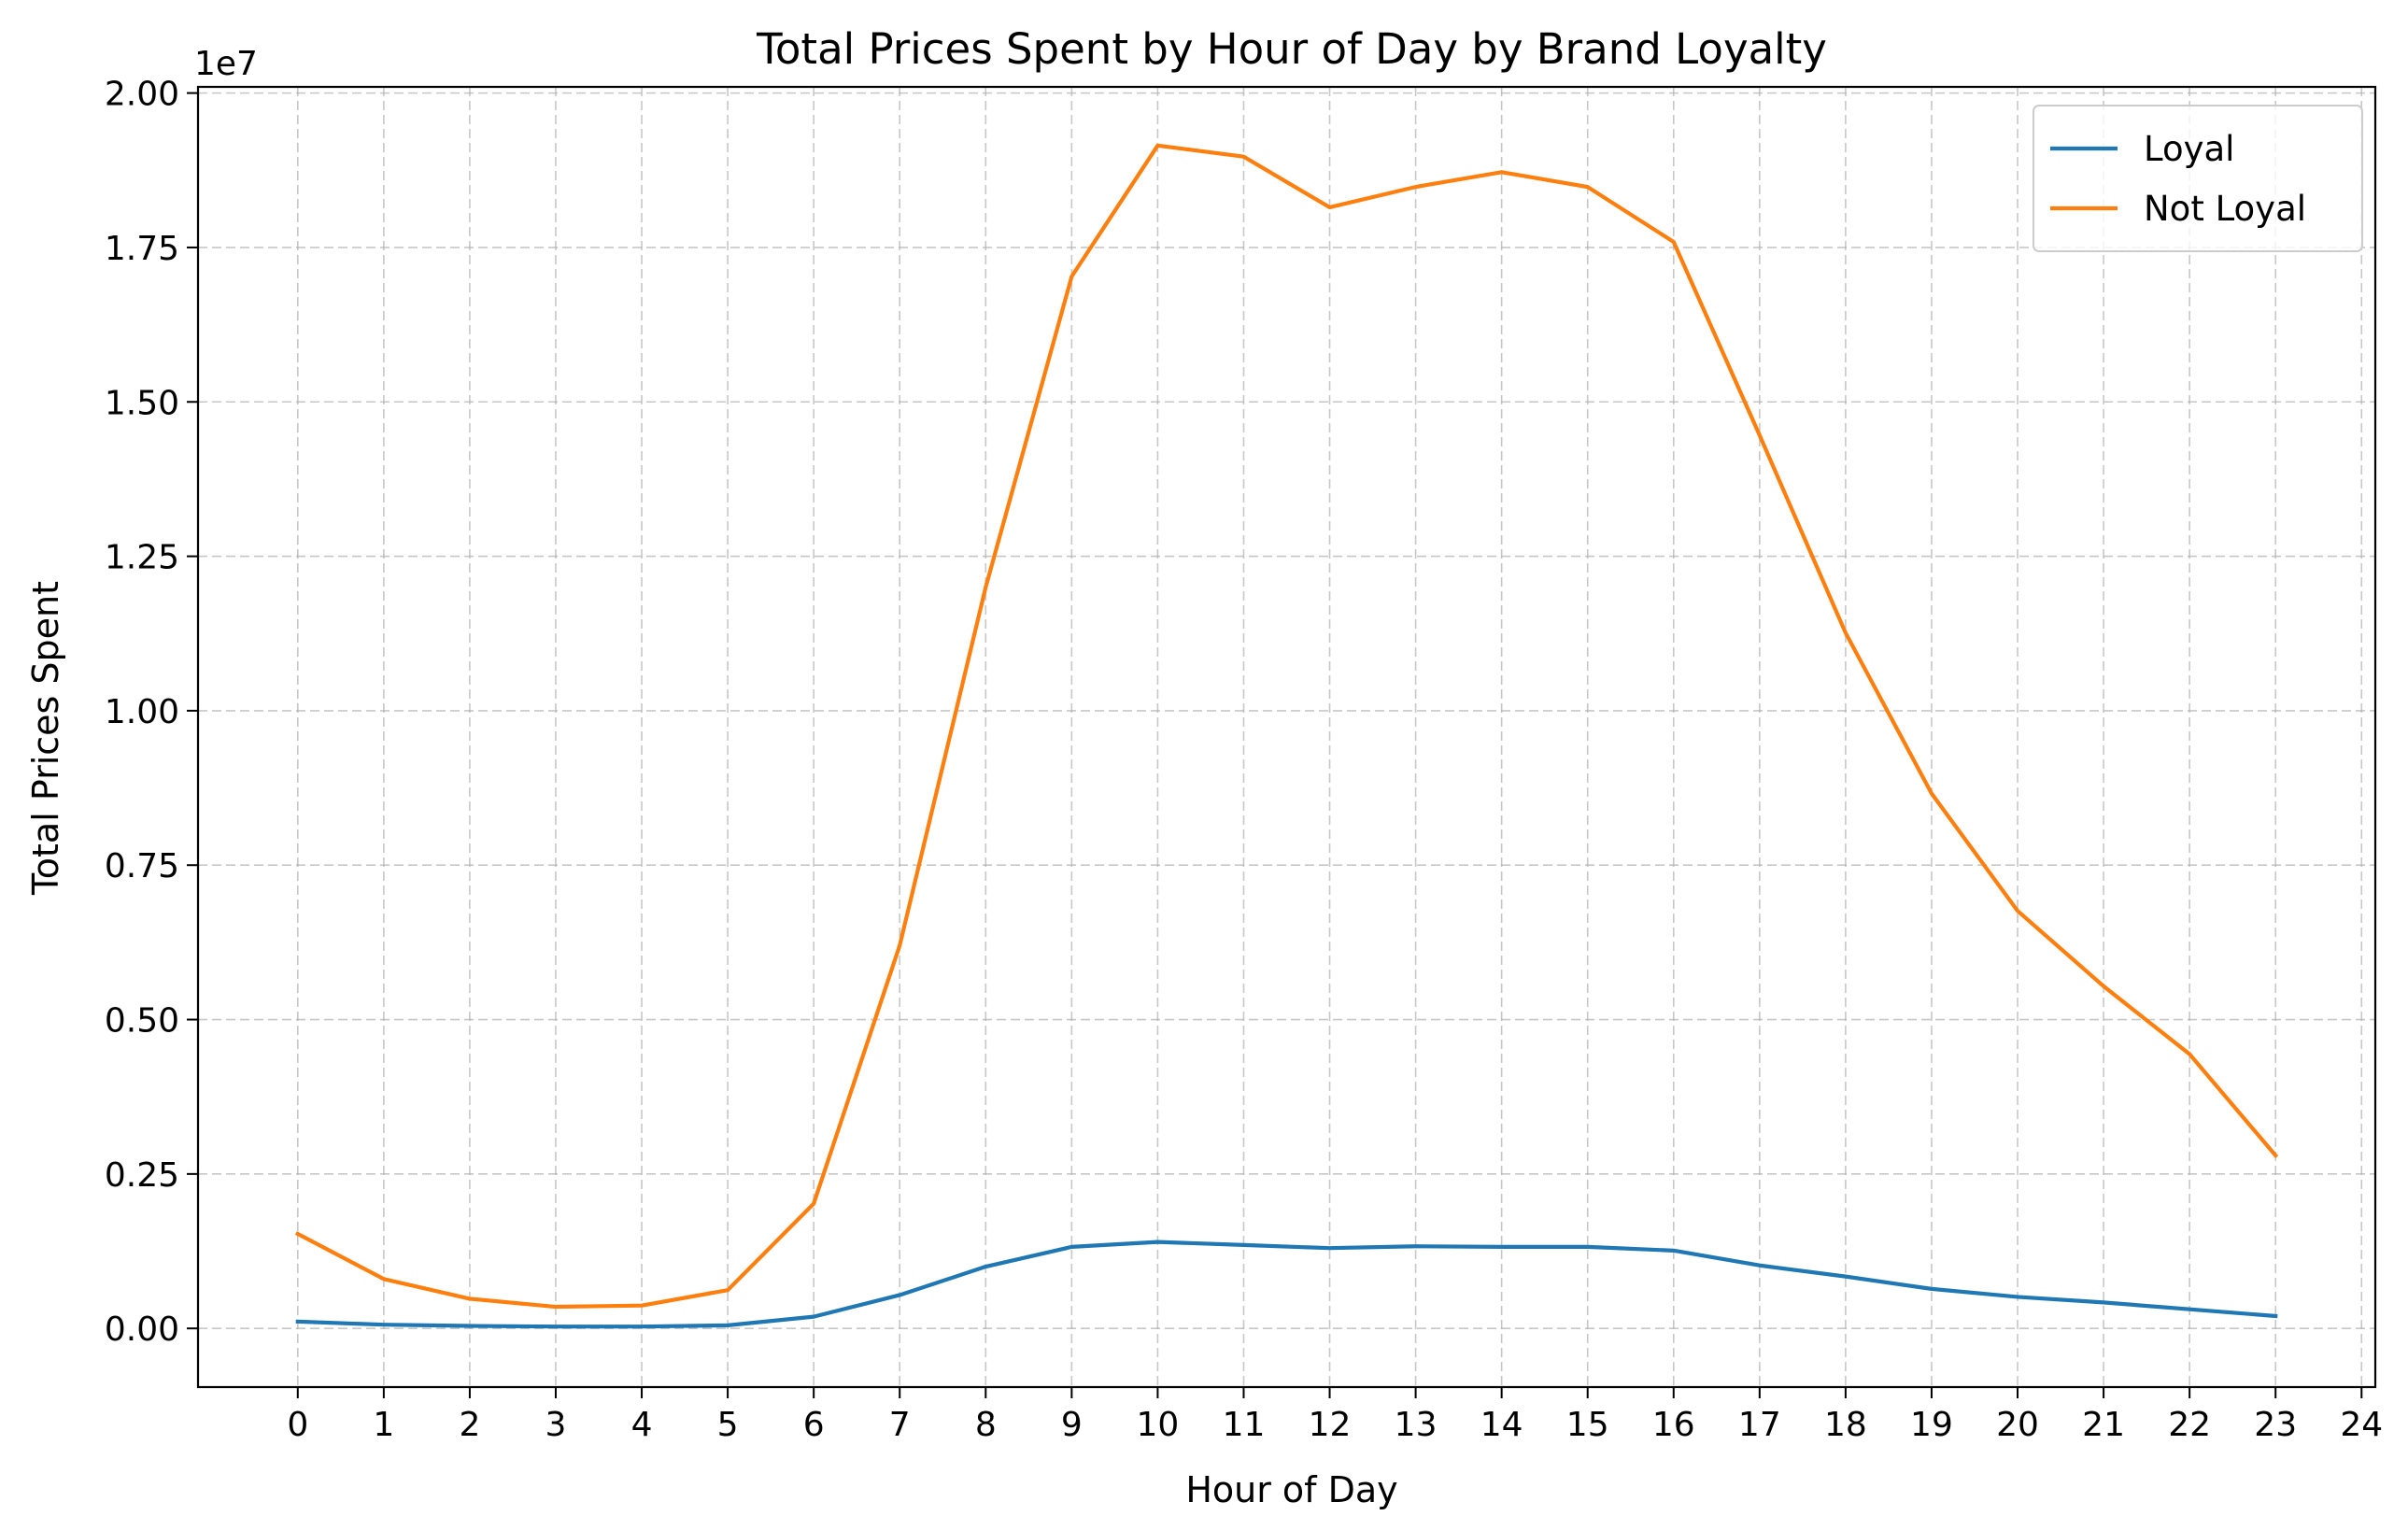 The width and height of the screenshot is (2408, 1530). What do you see at coordinates (2103, 1425) in the screenshot?
I see `x-tick-label: 21` at bounding box center [2103, 1425].